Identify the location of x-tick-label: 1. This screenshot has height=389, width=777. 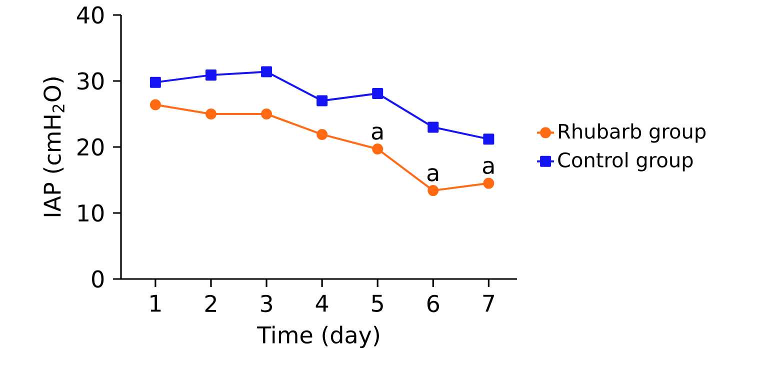
(155, 303).